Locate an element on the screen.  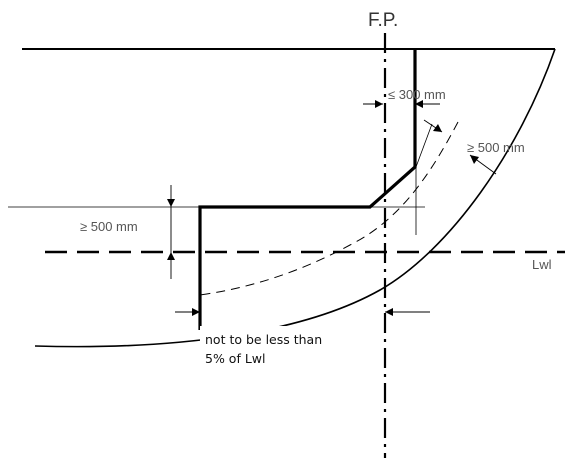
step-height-dimension is located at coordinates (171, 232).